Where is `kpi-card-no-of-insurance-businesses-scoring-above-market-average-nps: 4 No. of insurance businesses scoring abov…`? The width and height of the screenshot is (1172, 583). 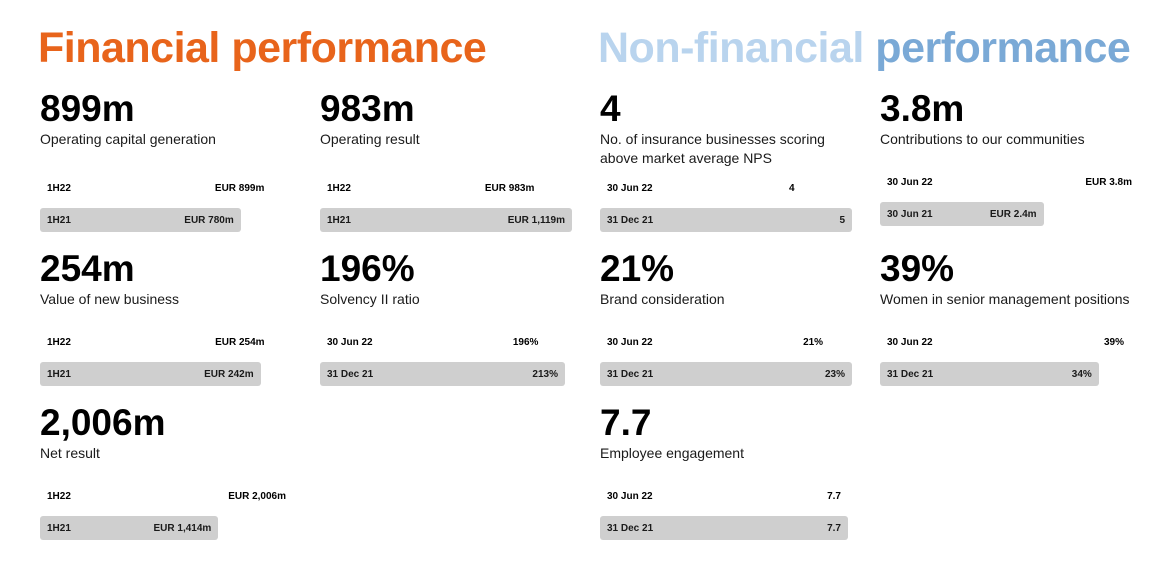 kpi-card-no-of-insurance-businesses-scoring-above-market-average-nps: 4 No. of insurance businesses scoring abov… is located at coordinates (726, 160).